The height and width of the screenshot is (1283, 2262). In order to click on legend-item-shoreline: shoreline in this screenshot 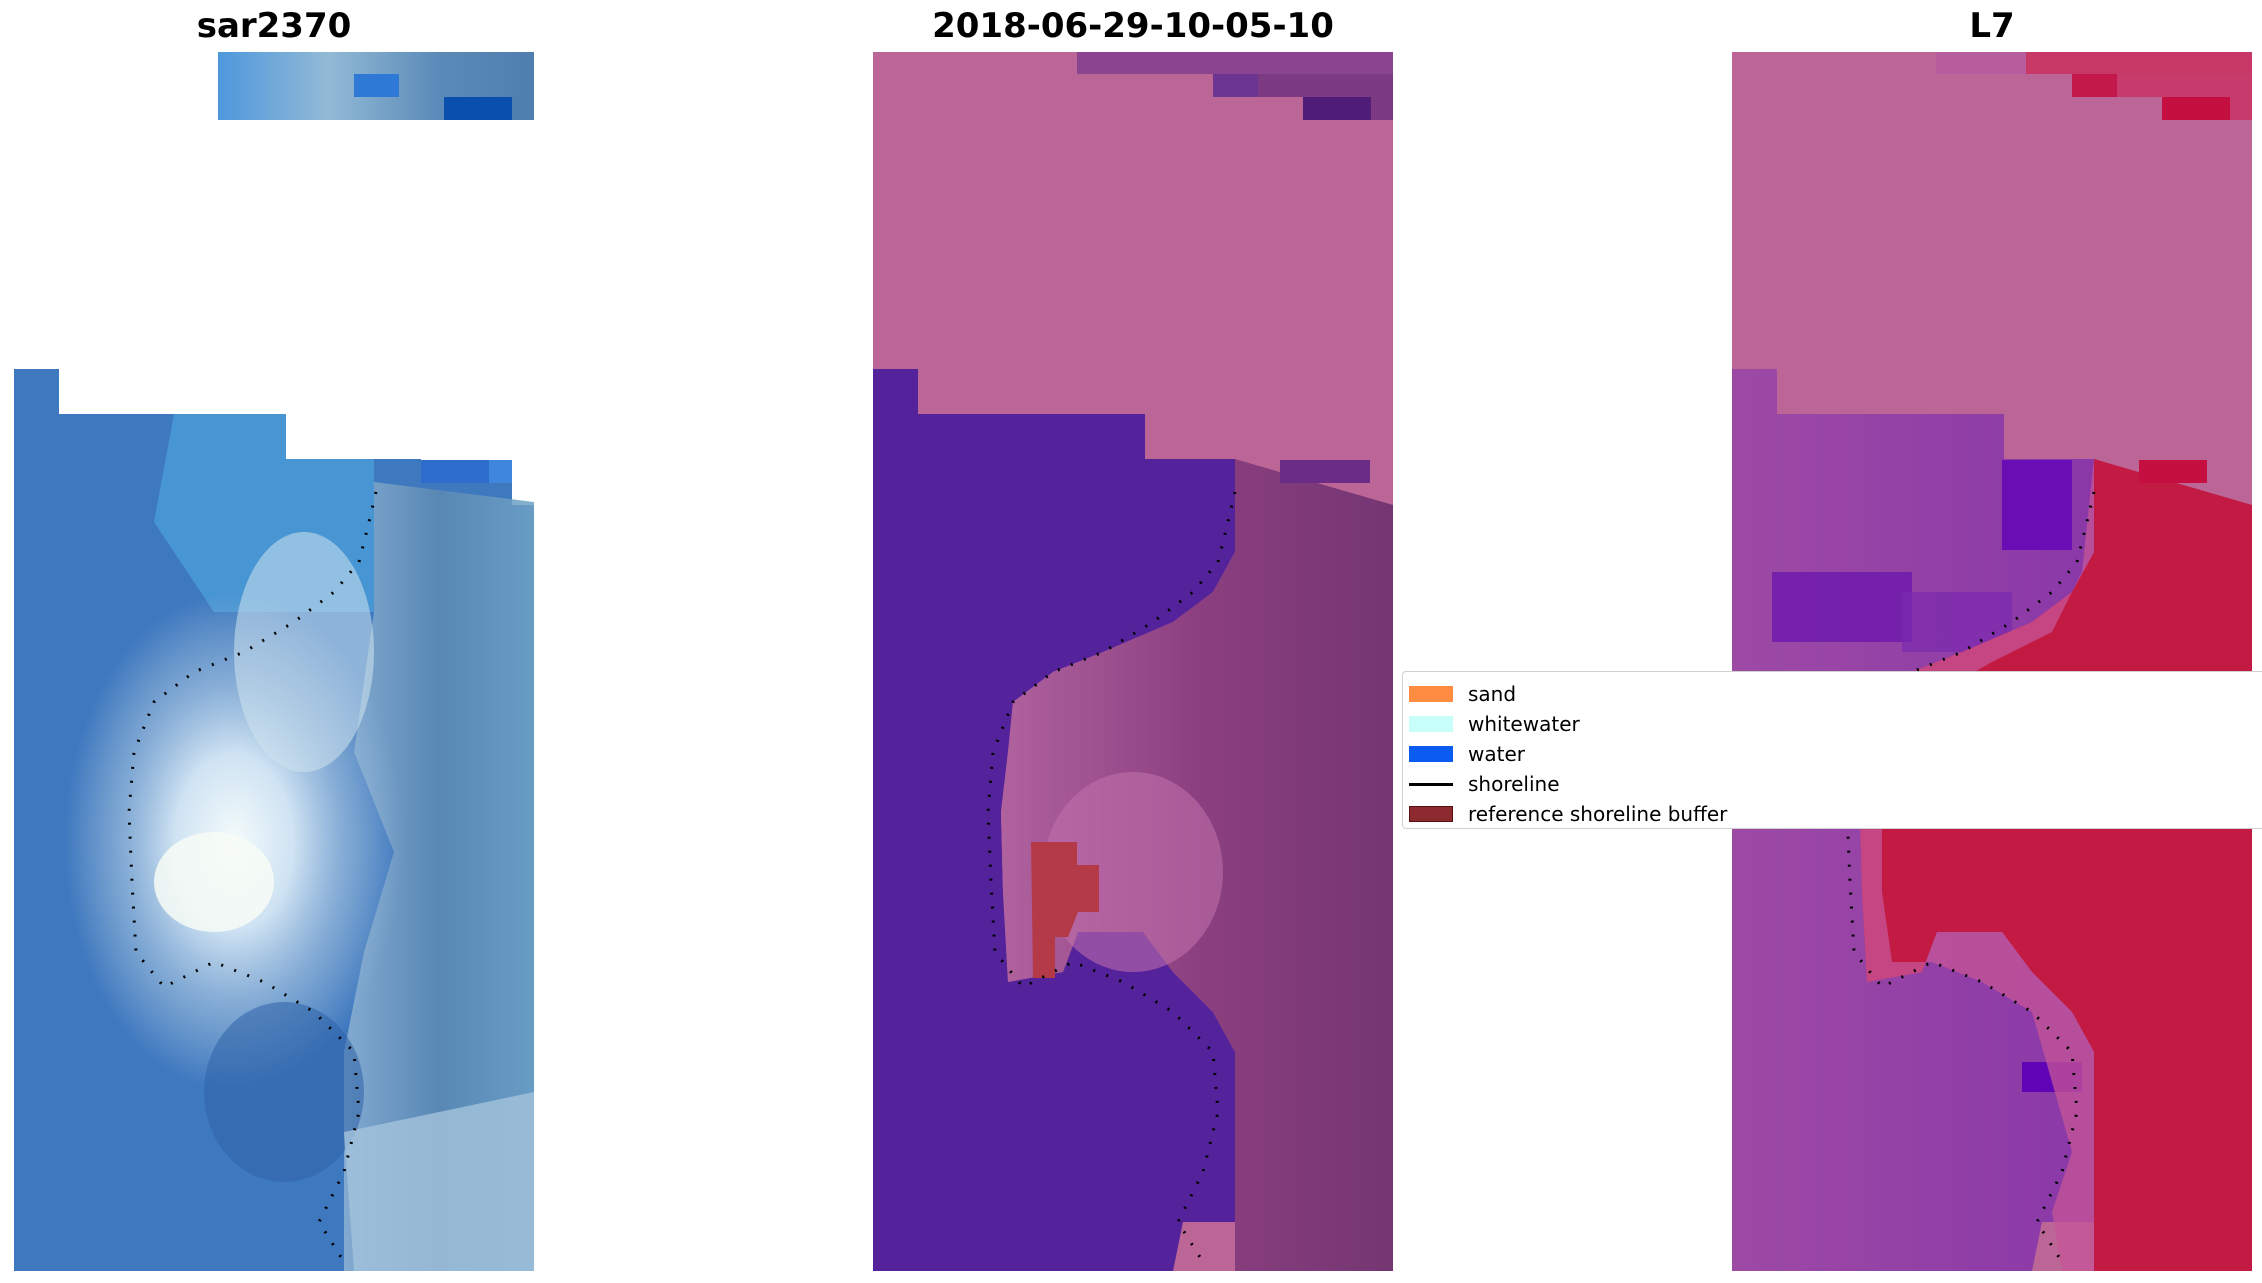, I will do `click(1484, 784)`.